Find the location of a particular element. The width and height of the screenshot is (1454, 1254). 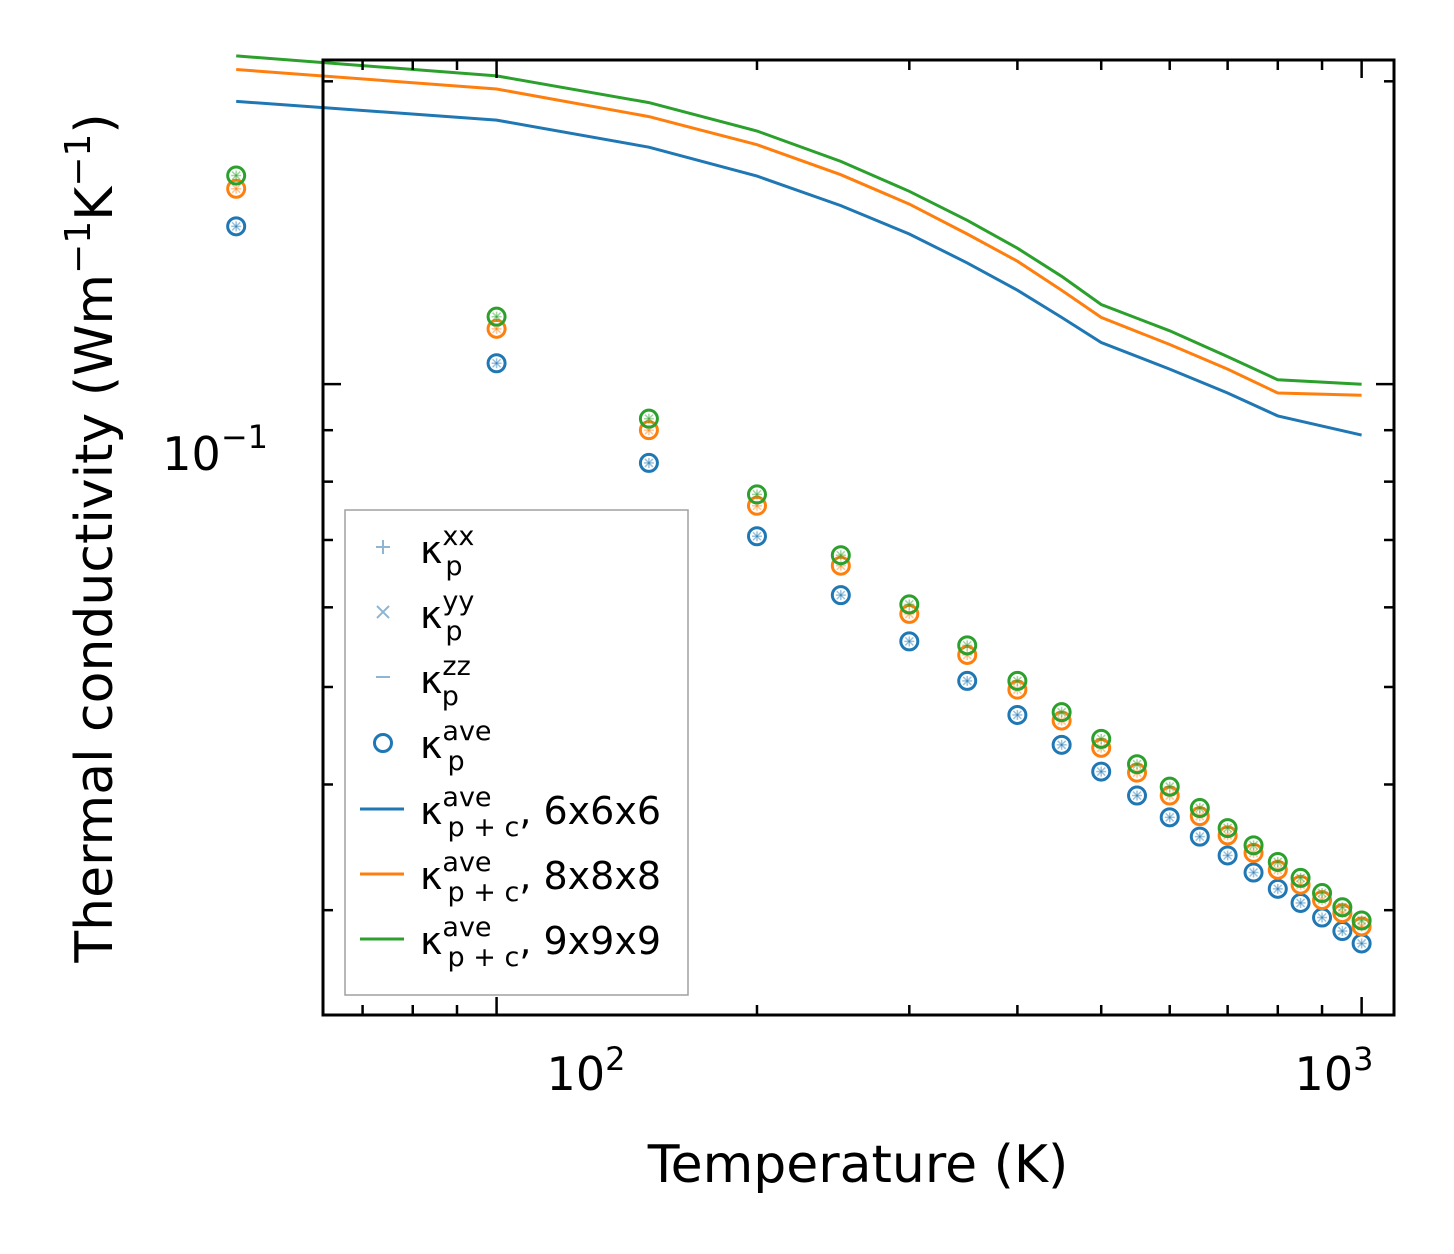

legend-marker-circle is located at coordinates (383, 743).